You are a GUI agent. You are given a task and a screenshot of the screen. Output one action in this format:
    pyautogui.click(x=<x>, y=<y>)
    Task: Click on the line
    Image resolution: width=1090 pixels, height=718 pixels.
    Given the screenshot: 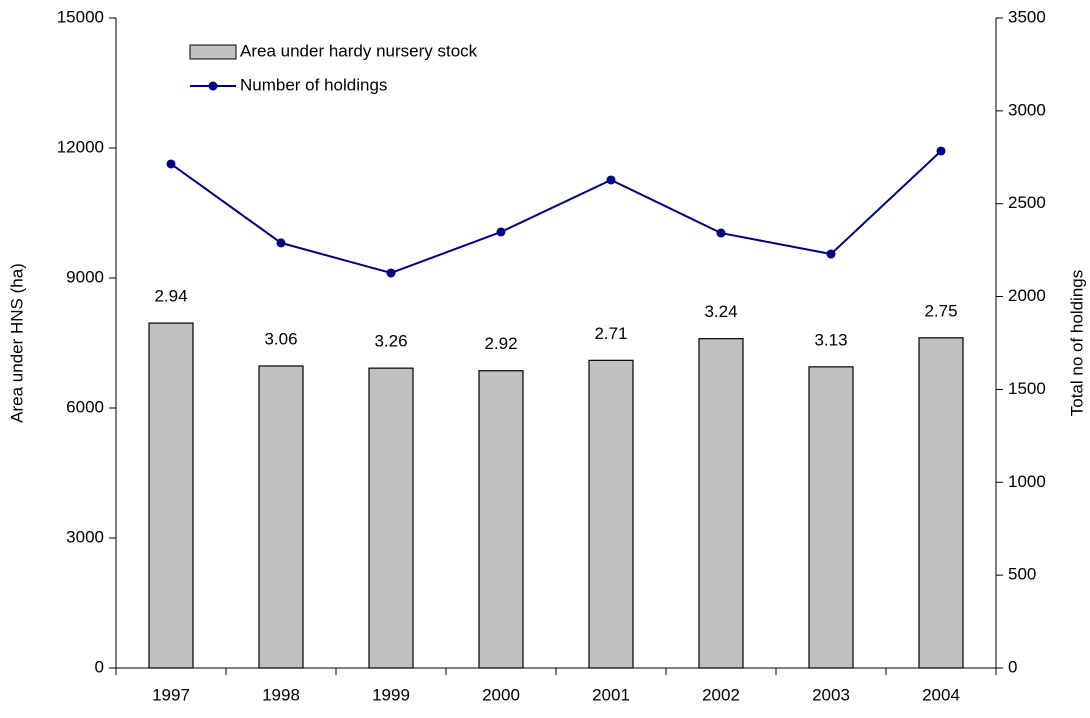 What is the action you would take?
    pyautogui.click(x=556, y=212)
    